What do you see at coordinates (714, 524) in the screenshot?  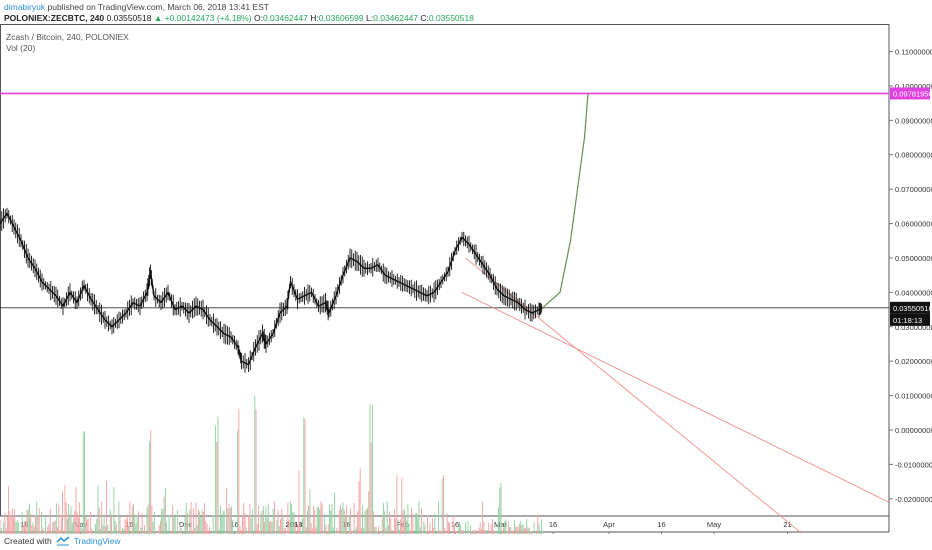 I see `x-tick-label: May` at bounding box center [714, 524].